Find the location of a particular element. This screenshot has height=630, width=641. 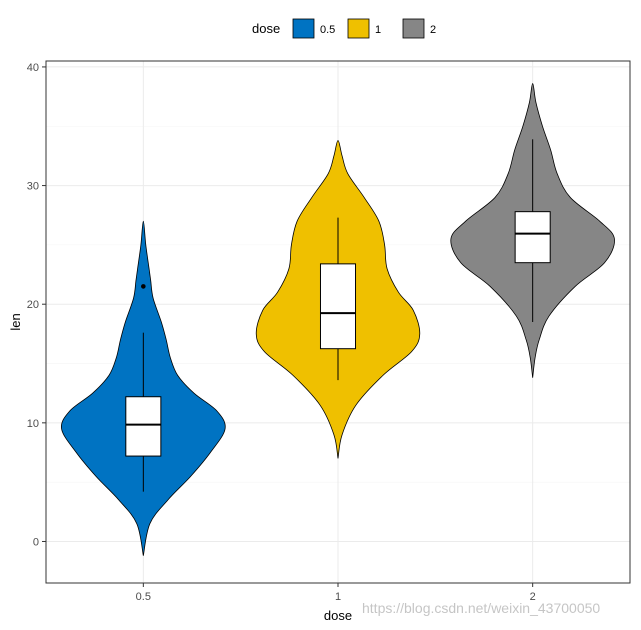

x-tick-label-0: 0.5 is located at coordinates (143, 597).